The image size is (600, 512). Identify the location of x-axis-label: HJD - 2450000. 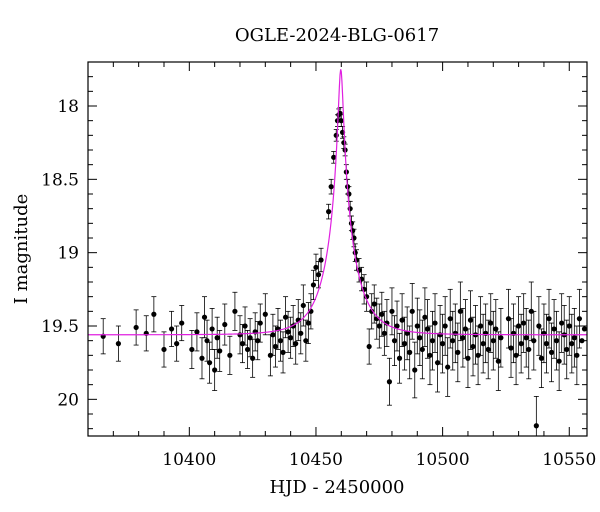
(336, 487).